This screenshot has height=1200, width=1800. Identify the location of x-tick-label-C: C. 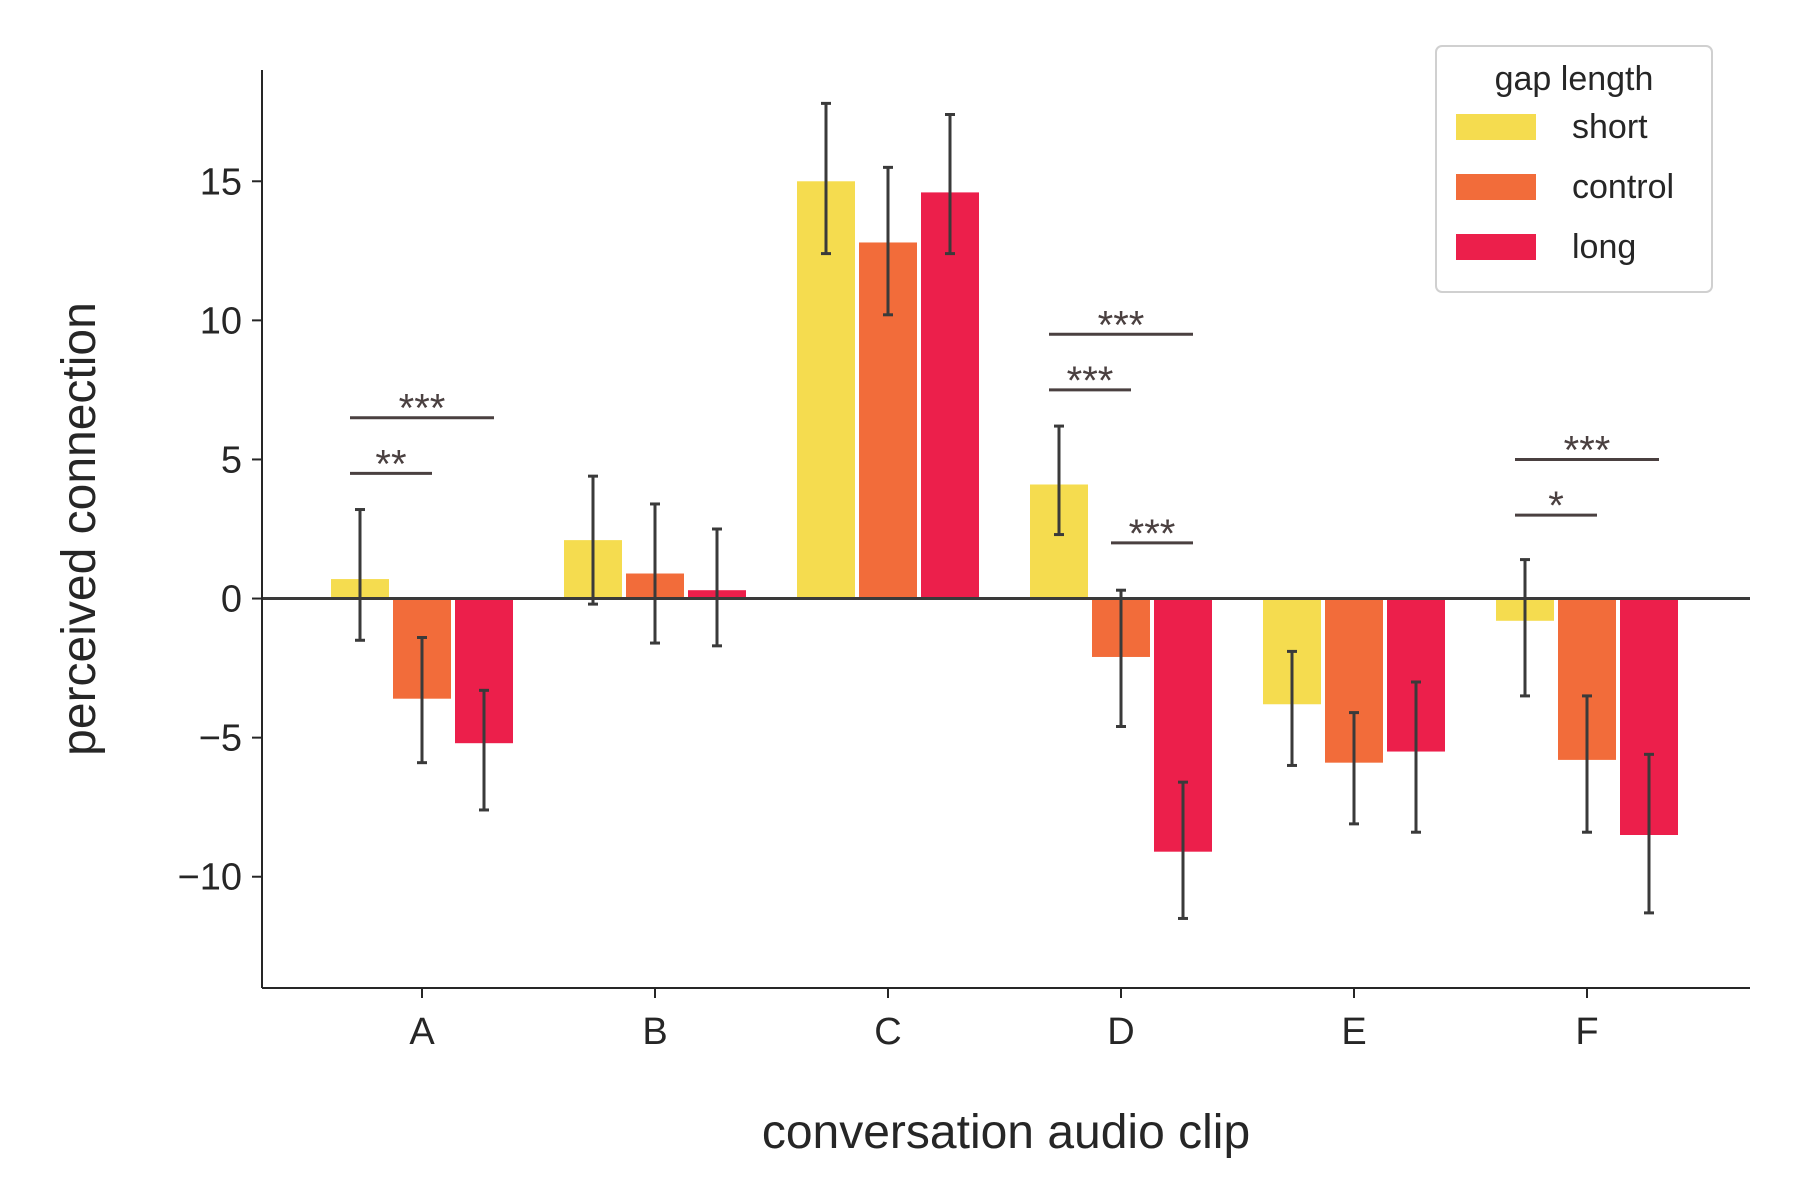
(887, 1032).